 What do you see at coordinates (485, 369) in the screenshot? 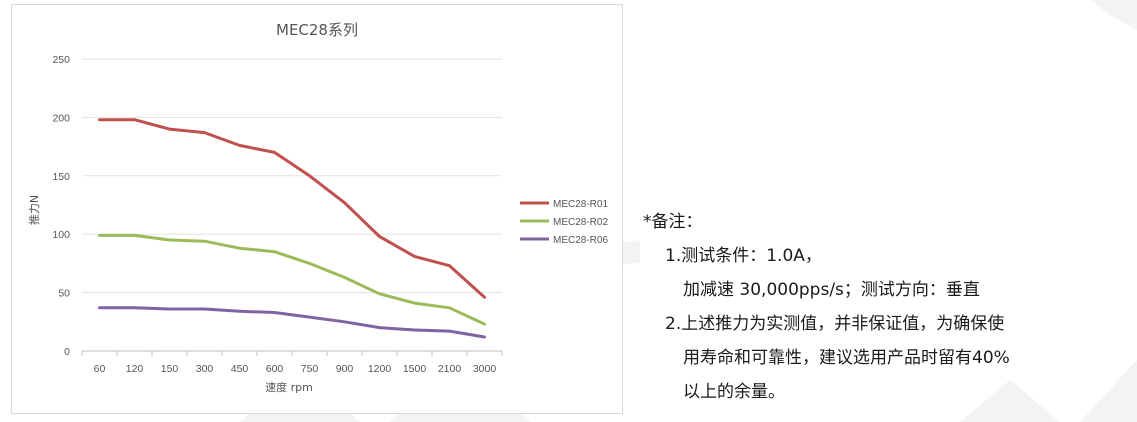
I see `x-tick-label: 3000` at bounding box center [485, 369].